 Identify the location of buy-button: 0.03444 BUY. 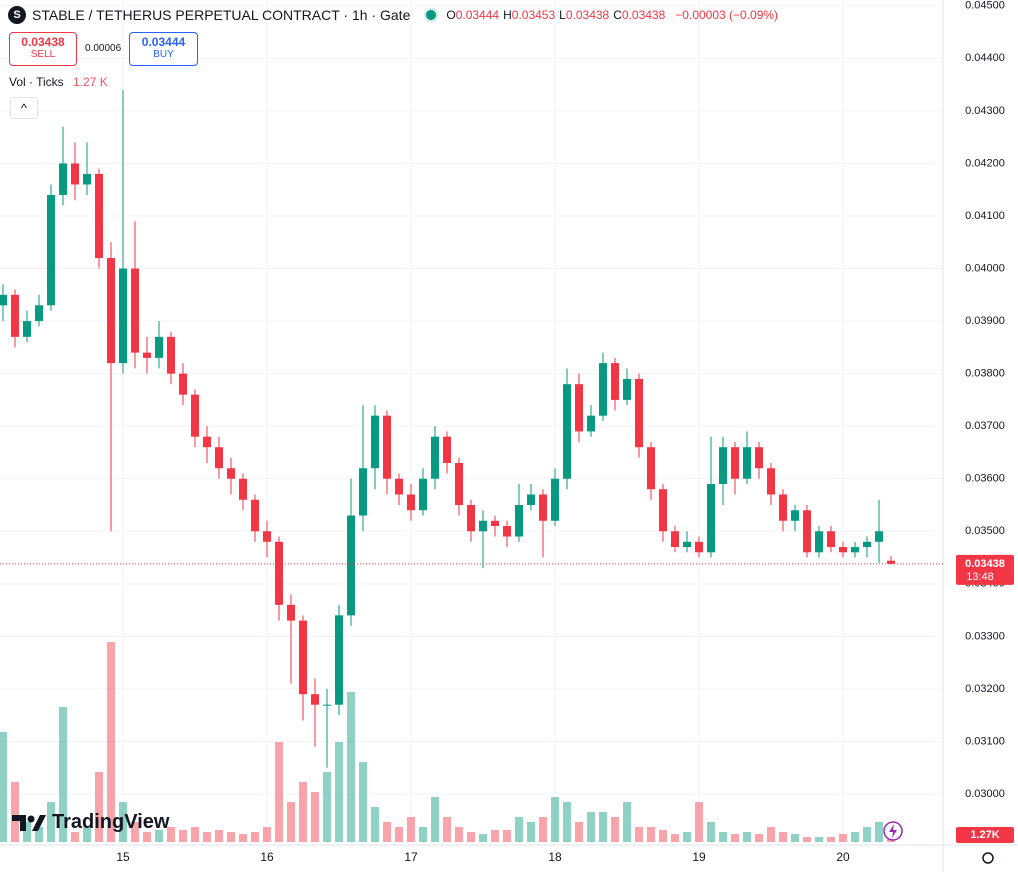
(163, 49).